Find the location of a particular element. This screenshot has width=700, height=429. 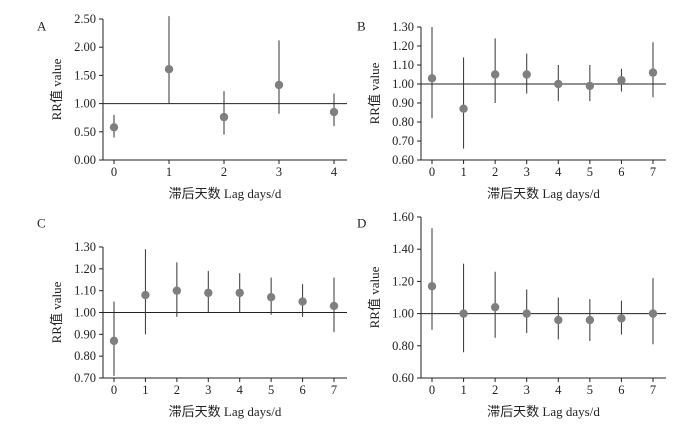

y-tick-label: 2.00 is located at coordinates (85, 47).